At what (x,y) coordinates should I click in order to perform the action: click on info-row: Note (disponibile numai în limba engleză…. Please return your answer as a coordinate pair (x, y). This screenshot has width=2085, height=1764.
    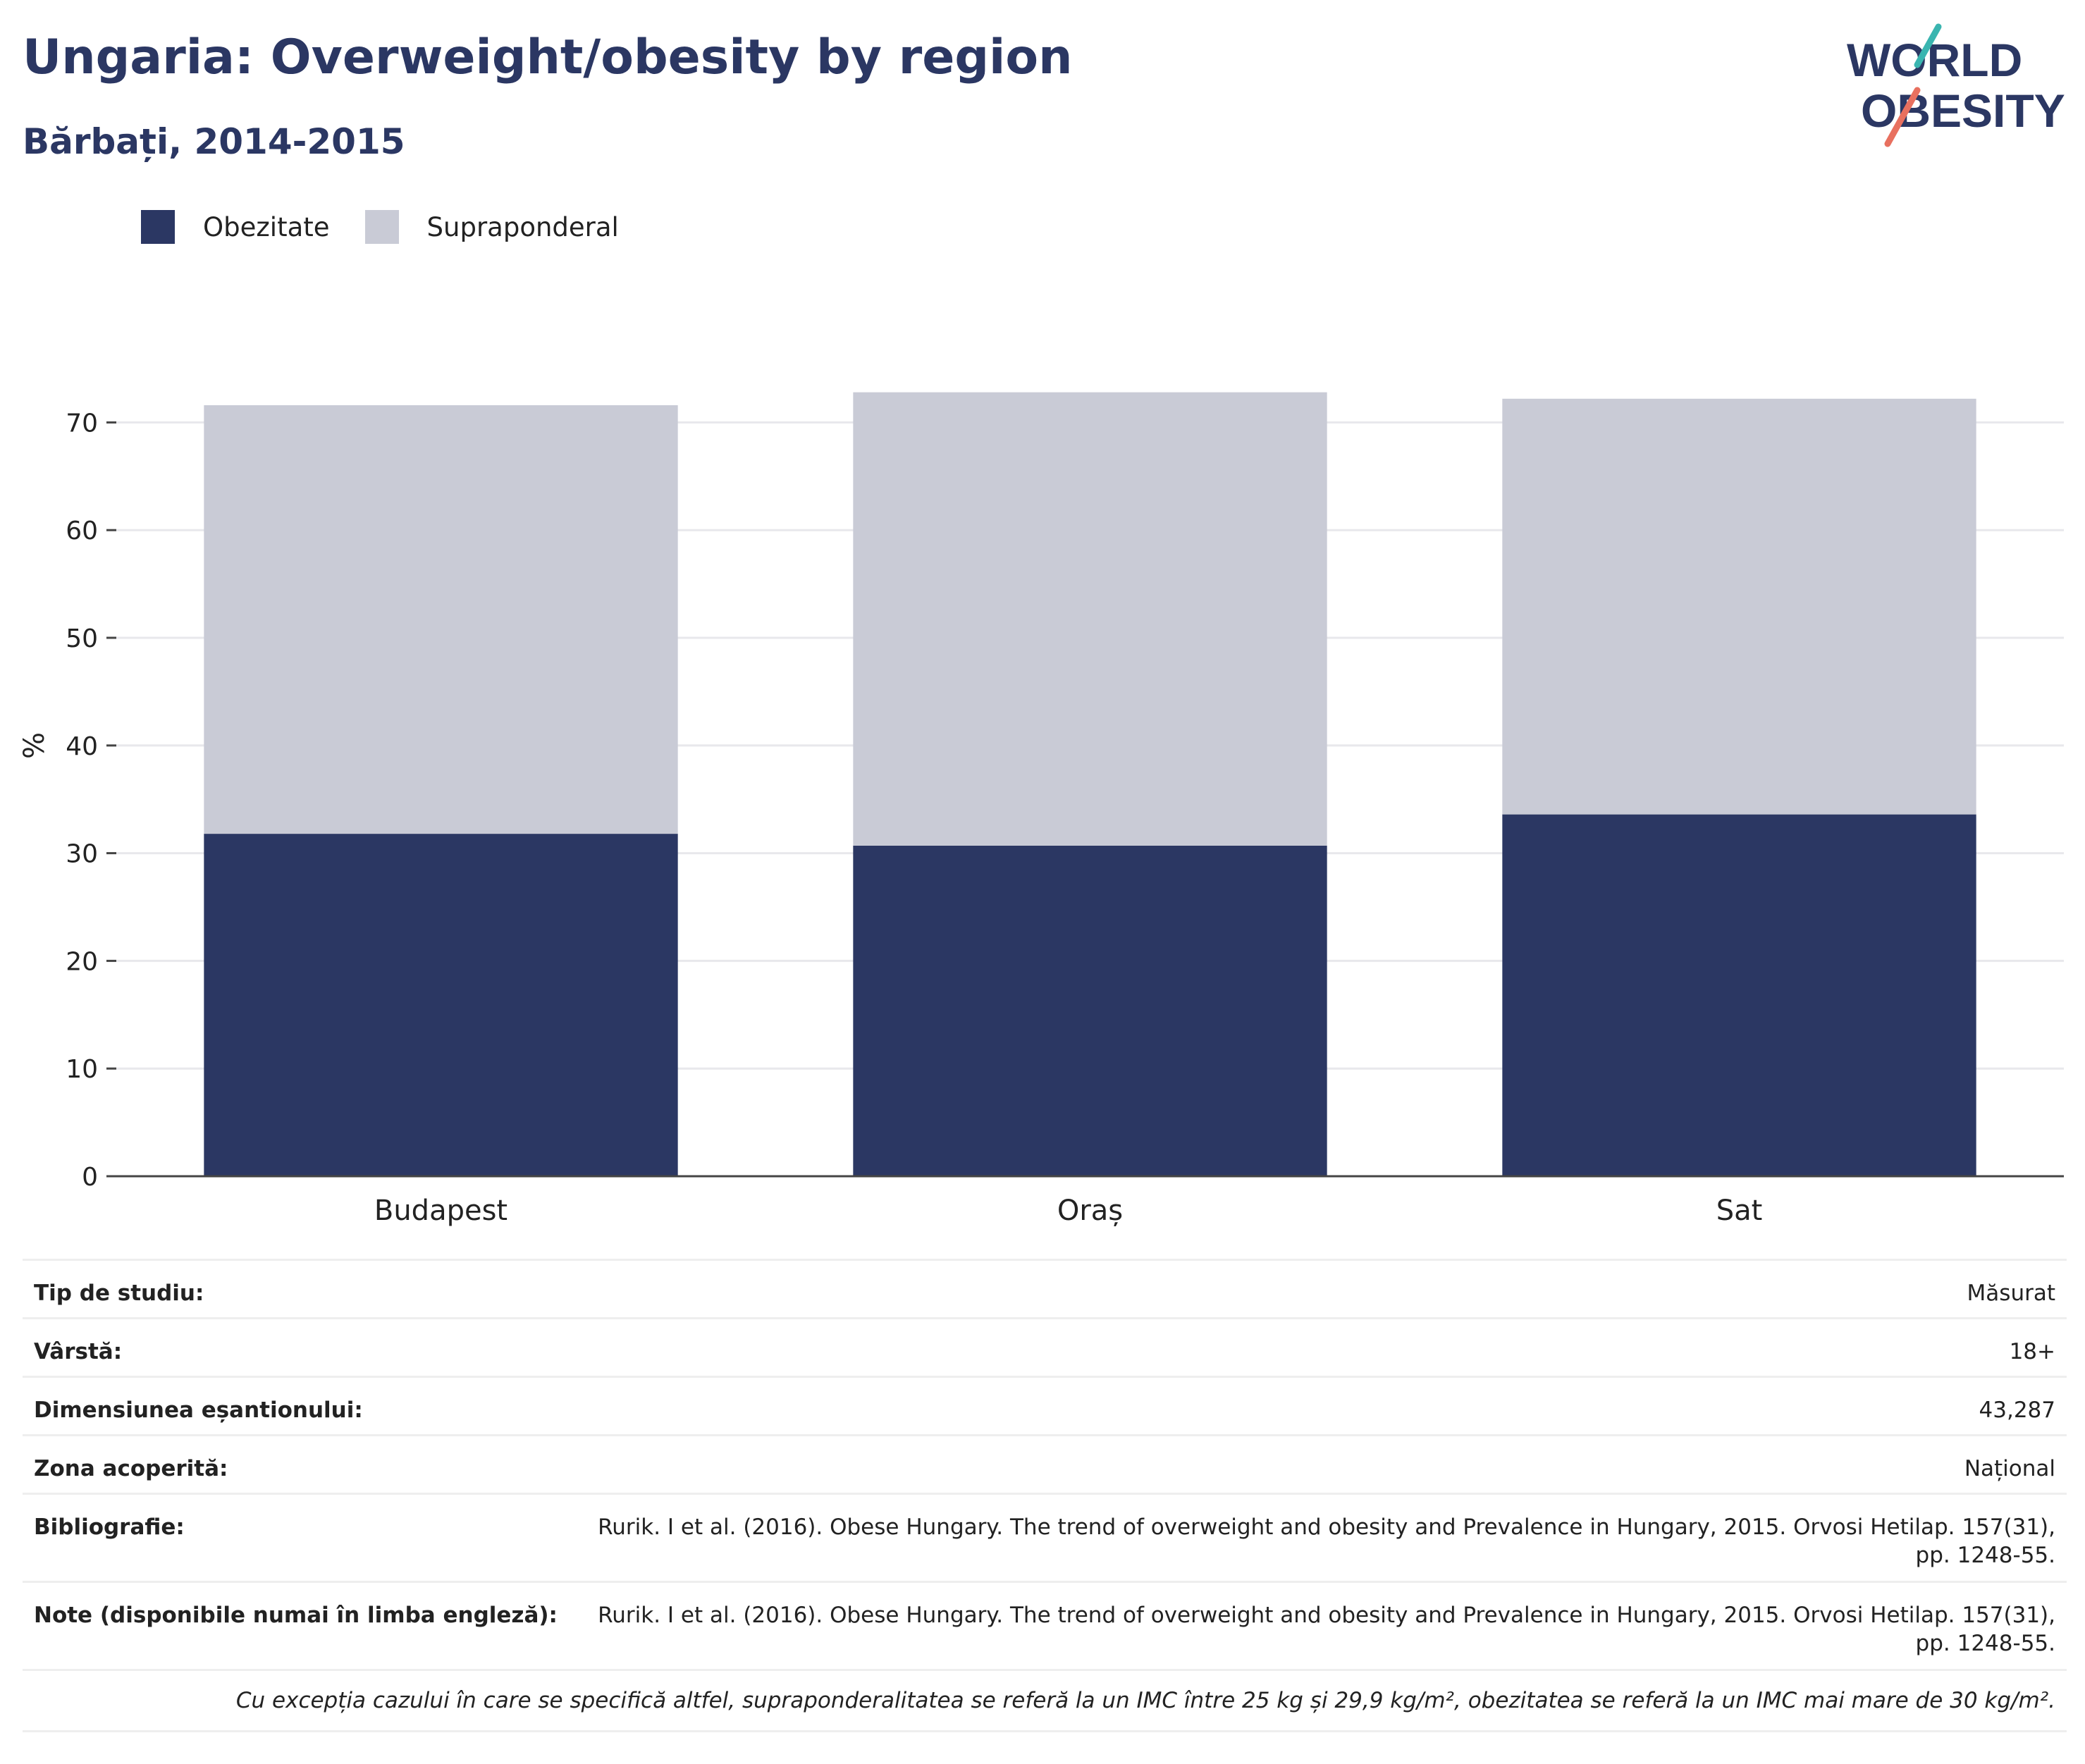
    Looking at the image, I should click on (1045, 1625).